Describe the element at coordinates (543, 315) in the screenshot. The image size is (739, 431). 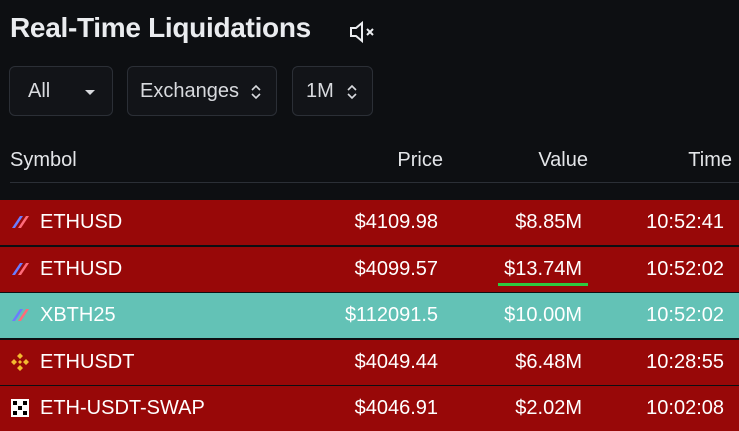
I see `value: $10.00M` at that location.